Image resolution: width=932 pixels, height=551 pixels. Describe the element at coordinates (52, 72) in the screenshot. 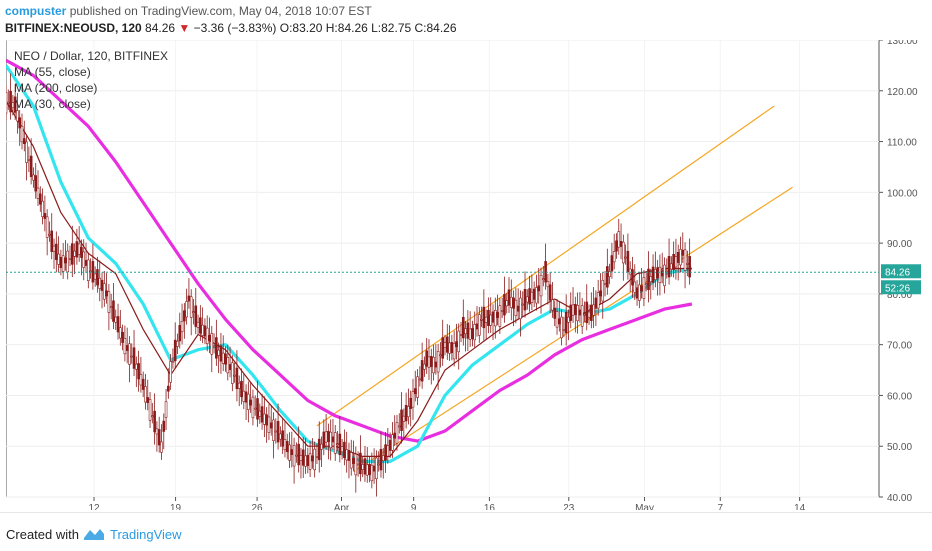

I see `legend-item-ma55: MA (55, close)` at that location.